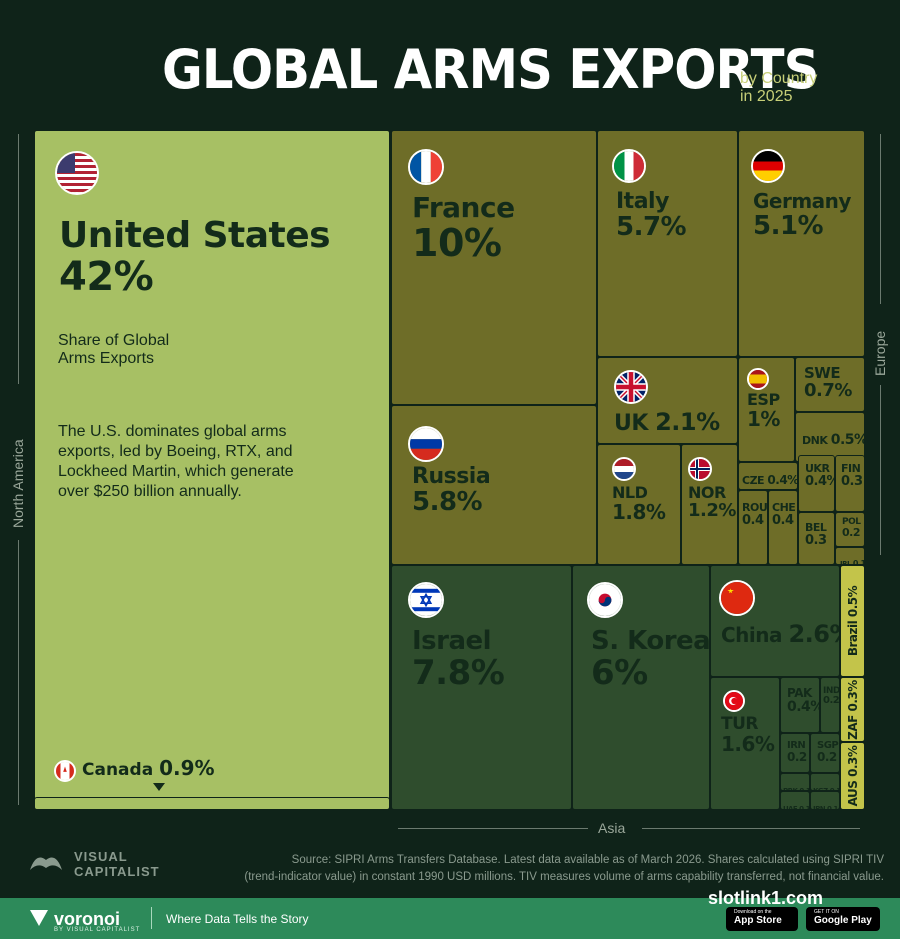 The image size is (900, 939). What do you see at coordinates (114, 340) in the screenshot?
I see `us-share-label-1: Share of Global` at bounding box center [114, 340].